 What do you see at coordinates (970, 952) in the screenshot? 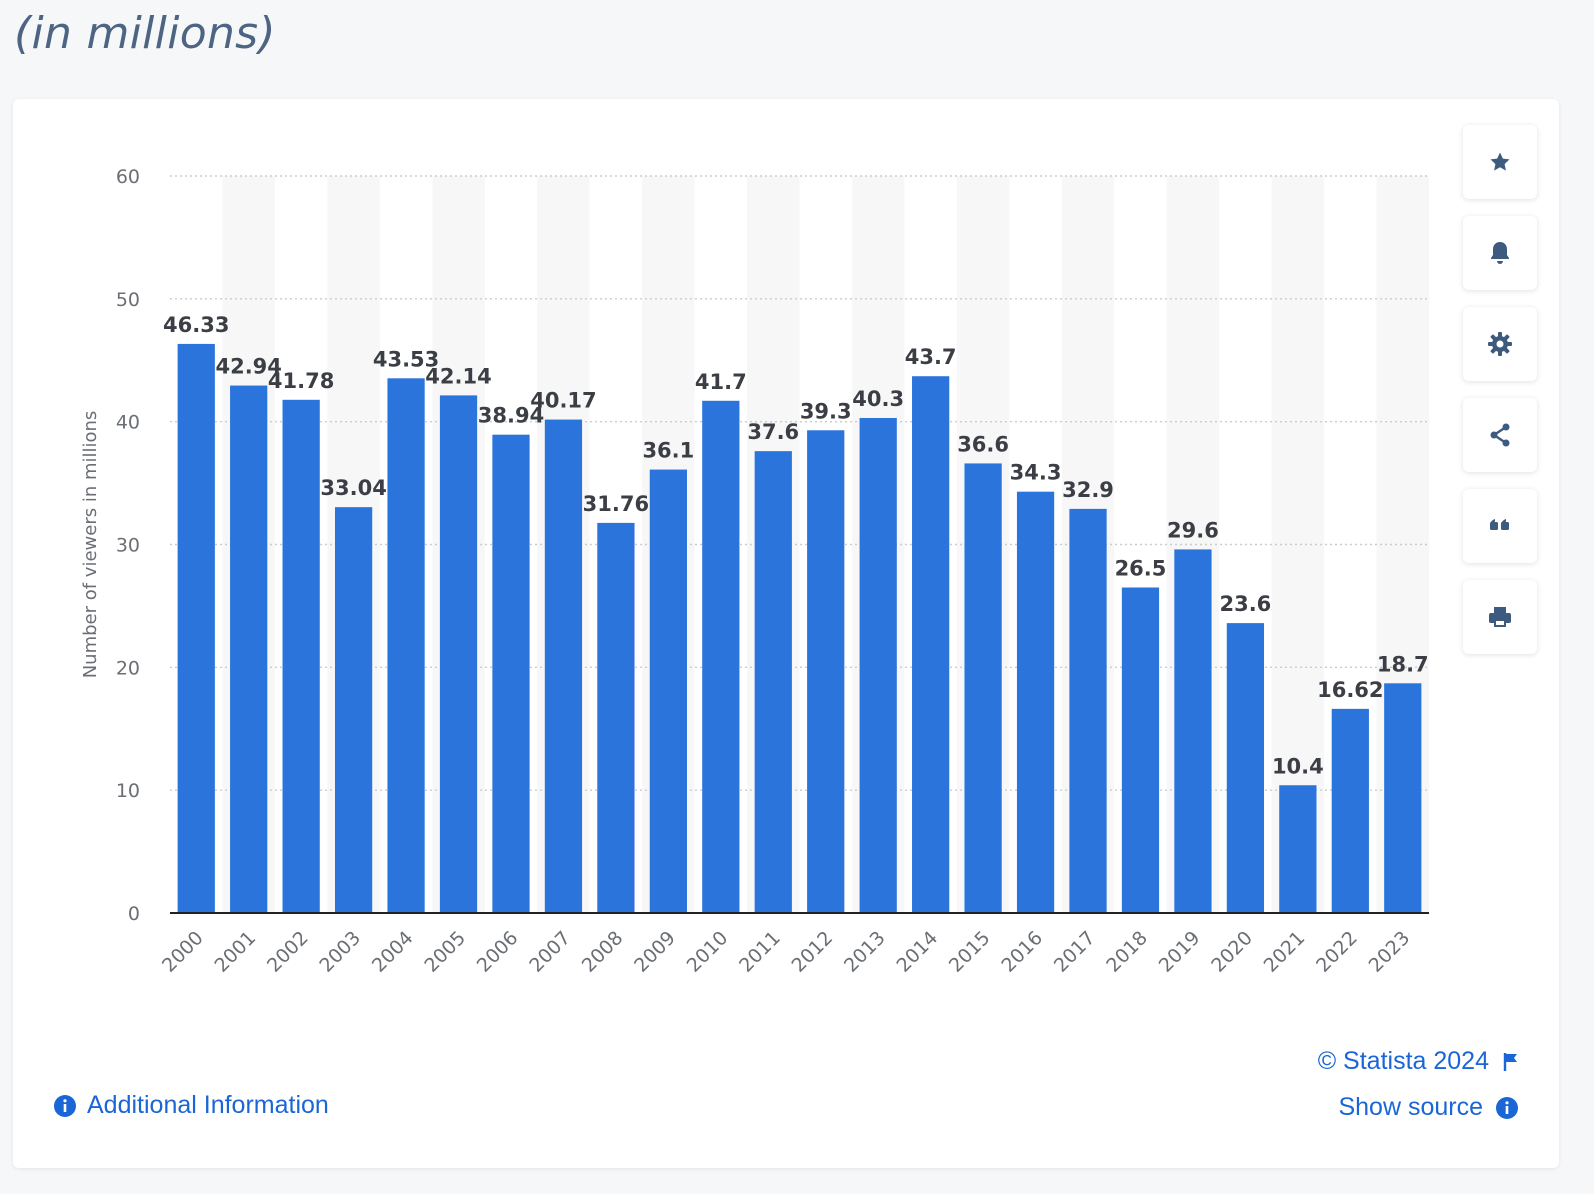
I see `x-tick-label: 2015` at bounding box center [970, 952].